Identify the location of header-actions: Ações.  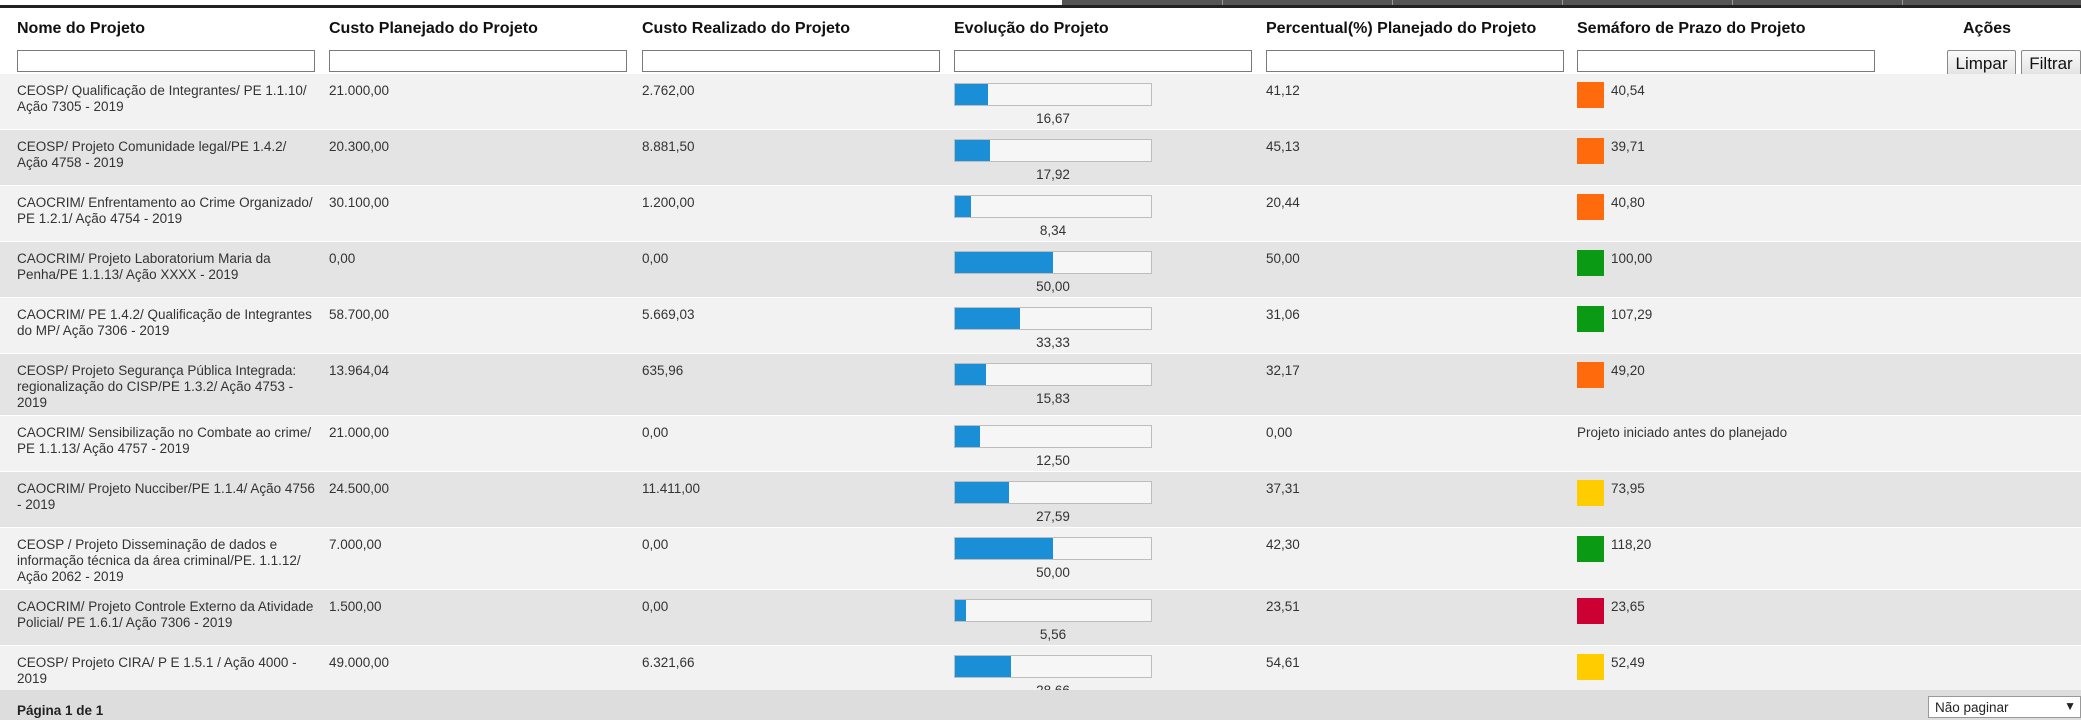
(1987, 28).